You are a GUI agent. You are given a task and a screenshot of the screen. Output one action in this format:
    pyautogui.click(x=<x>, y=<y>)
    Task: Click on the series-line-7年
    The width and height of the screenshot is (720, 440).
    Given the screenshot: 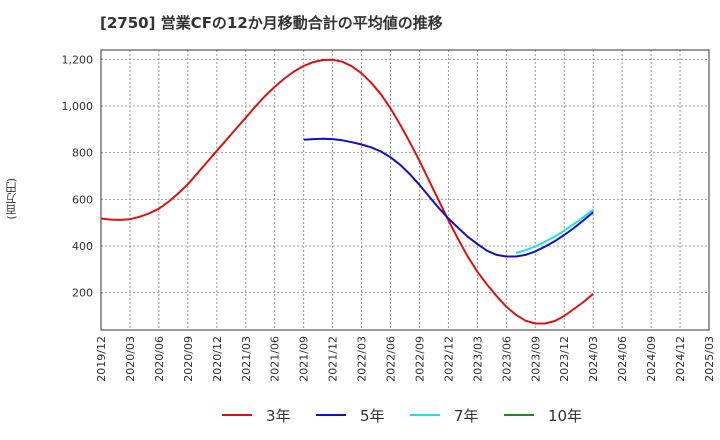 What is the action you would take?
    pyautogui.click(x=554, y=231)
    